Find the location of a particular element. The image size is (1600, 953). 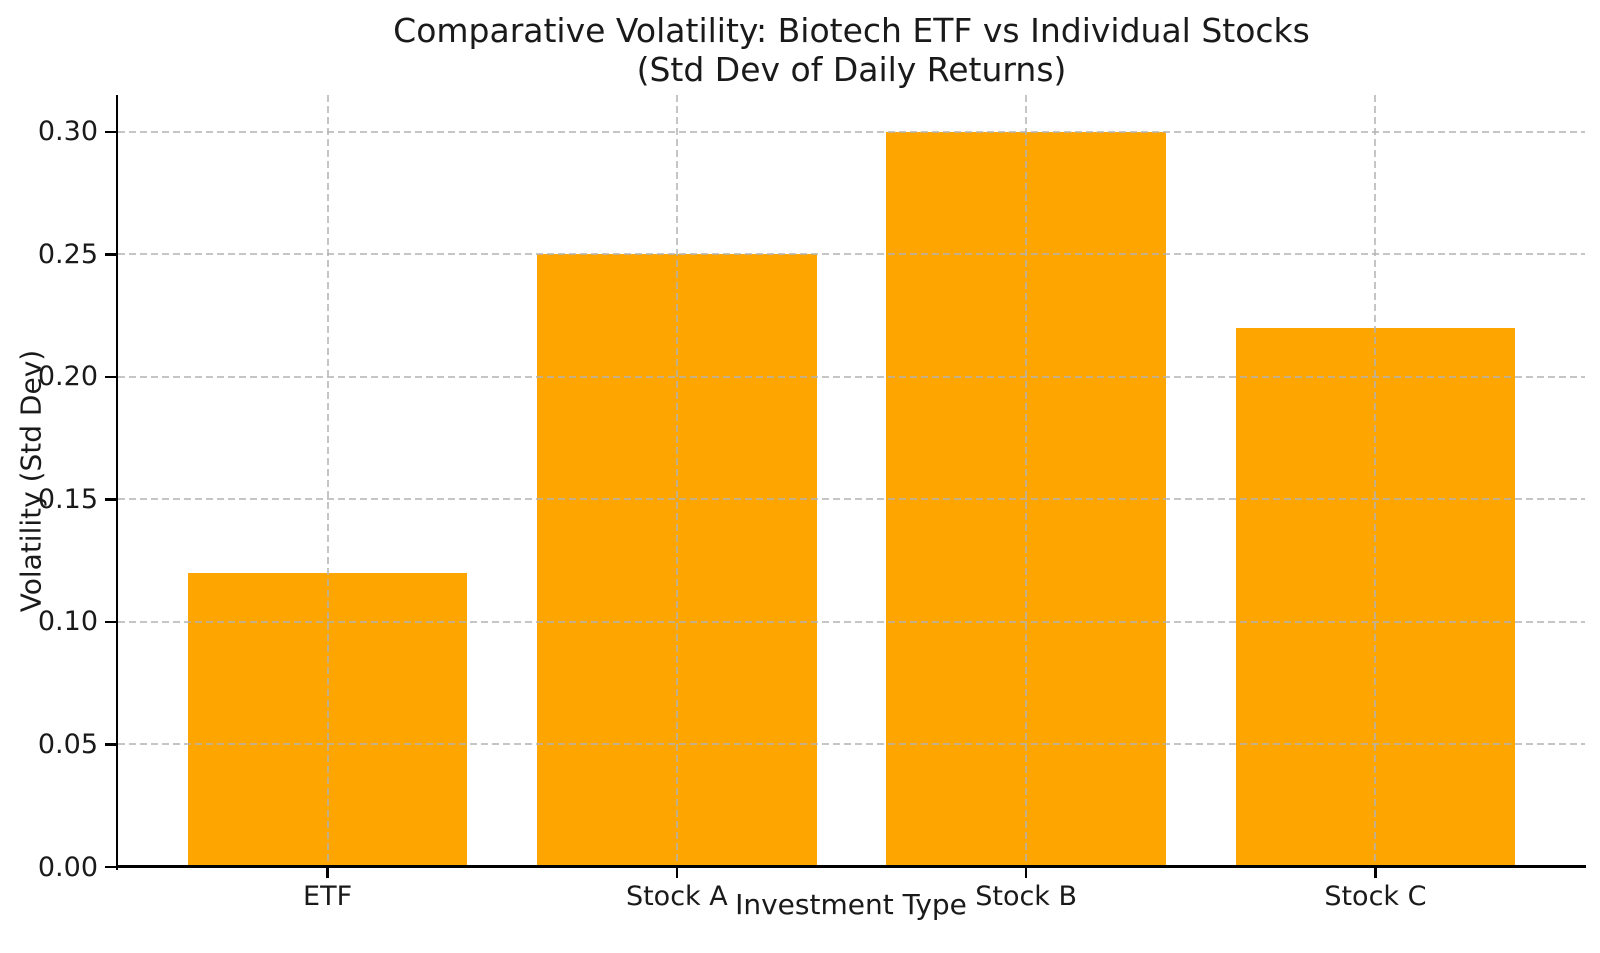

y-tick-label: 0.05 is located at coordinates (67, 744).